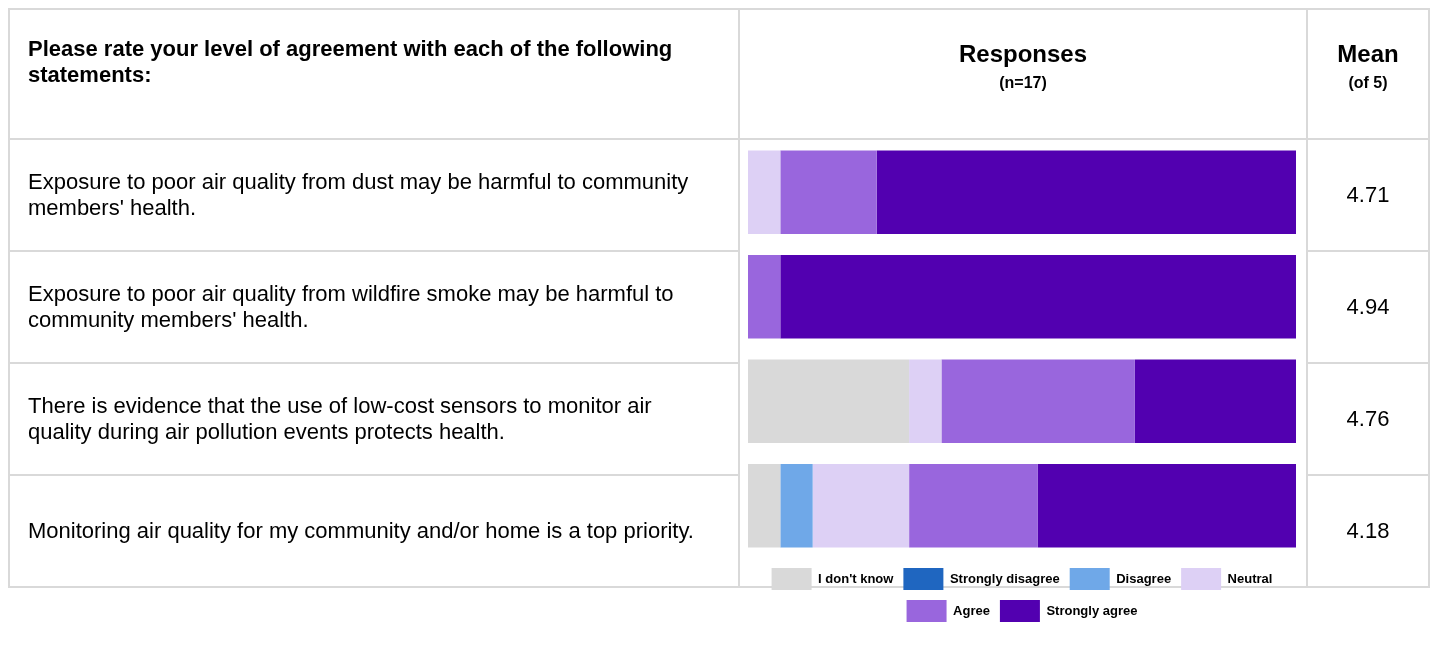  What do you see at coordinates (1369, 532) in the screenshot?
I see `text: 4.18` at bounding box center [1369, 532].